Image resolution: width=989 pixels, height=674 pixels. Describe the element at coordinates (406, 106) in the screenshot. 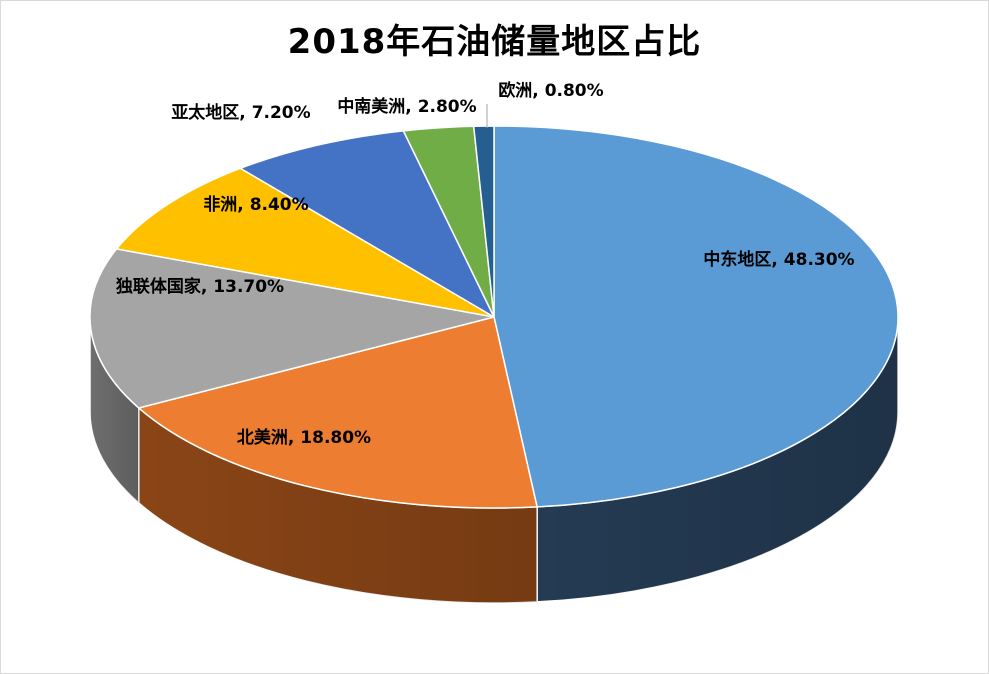

I see `slice-5-label: 中南美洲, 2.80%` at that location.